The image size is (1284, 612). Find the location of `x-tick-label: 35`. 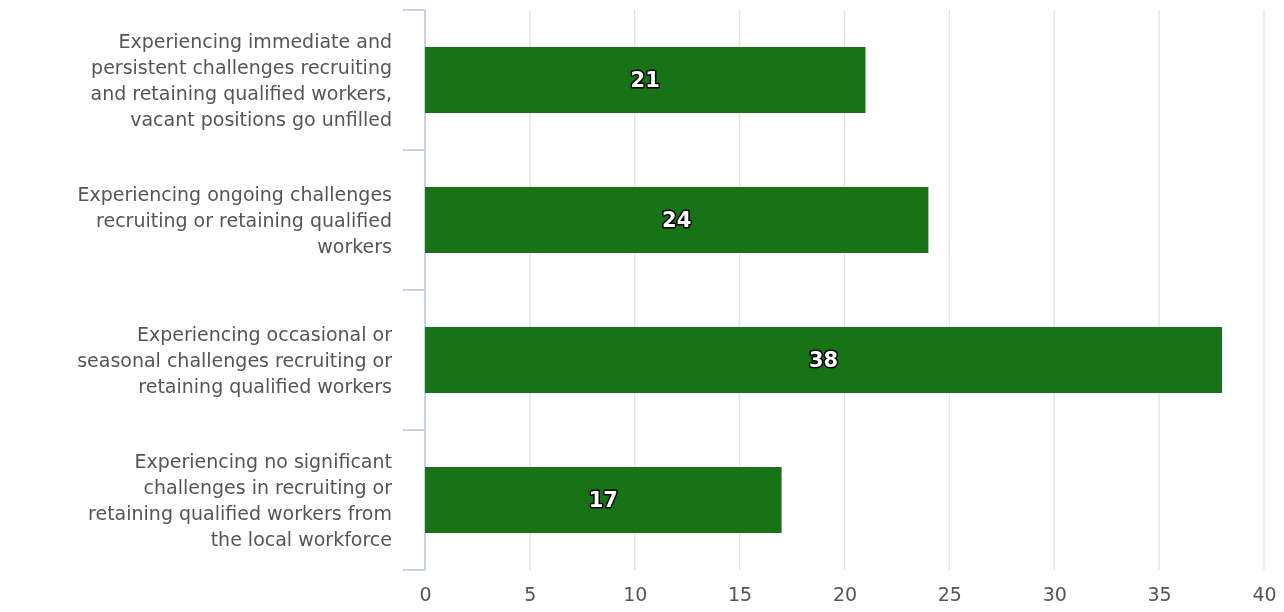

x-tick-label: 35 is located at coordinates (1159, 594).